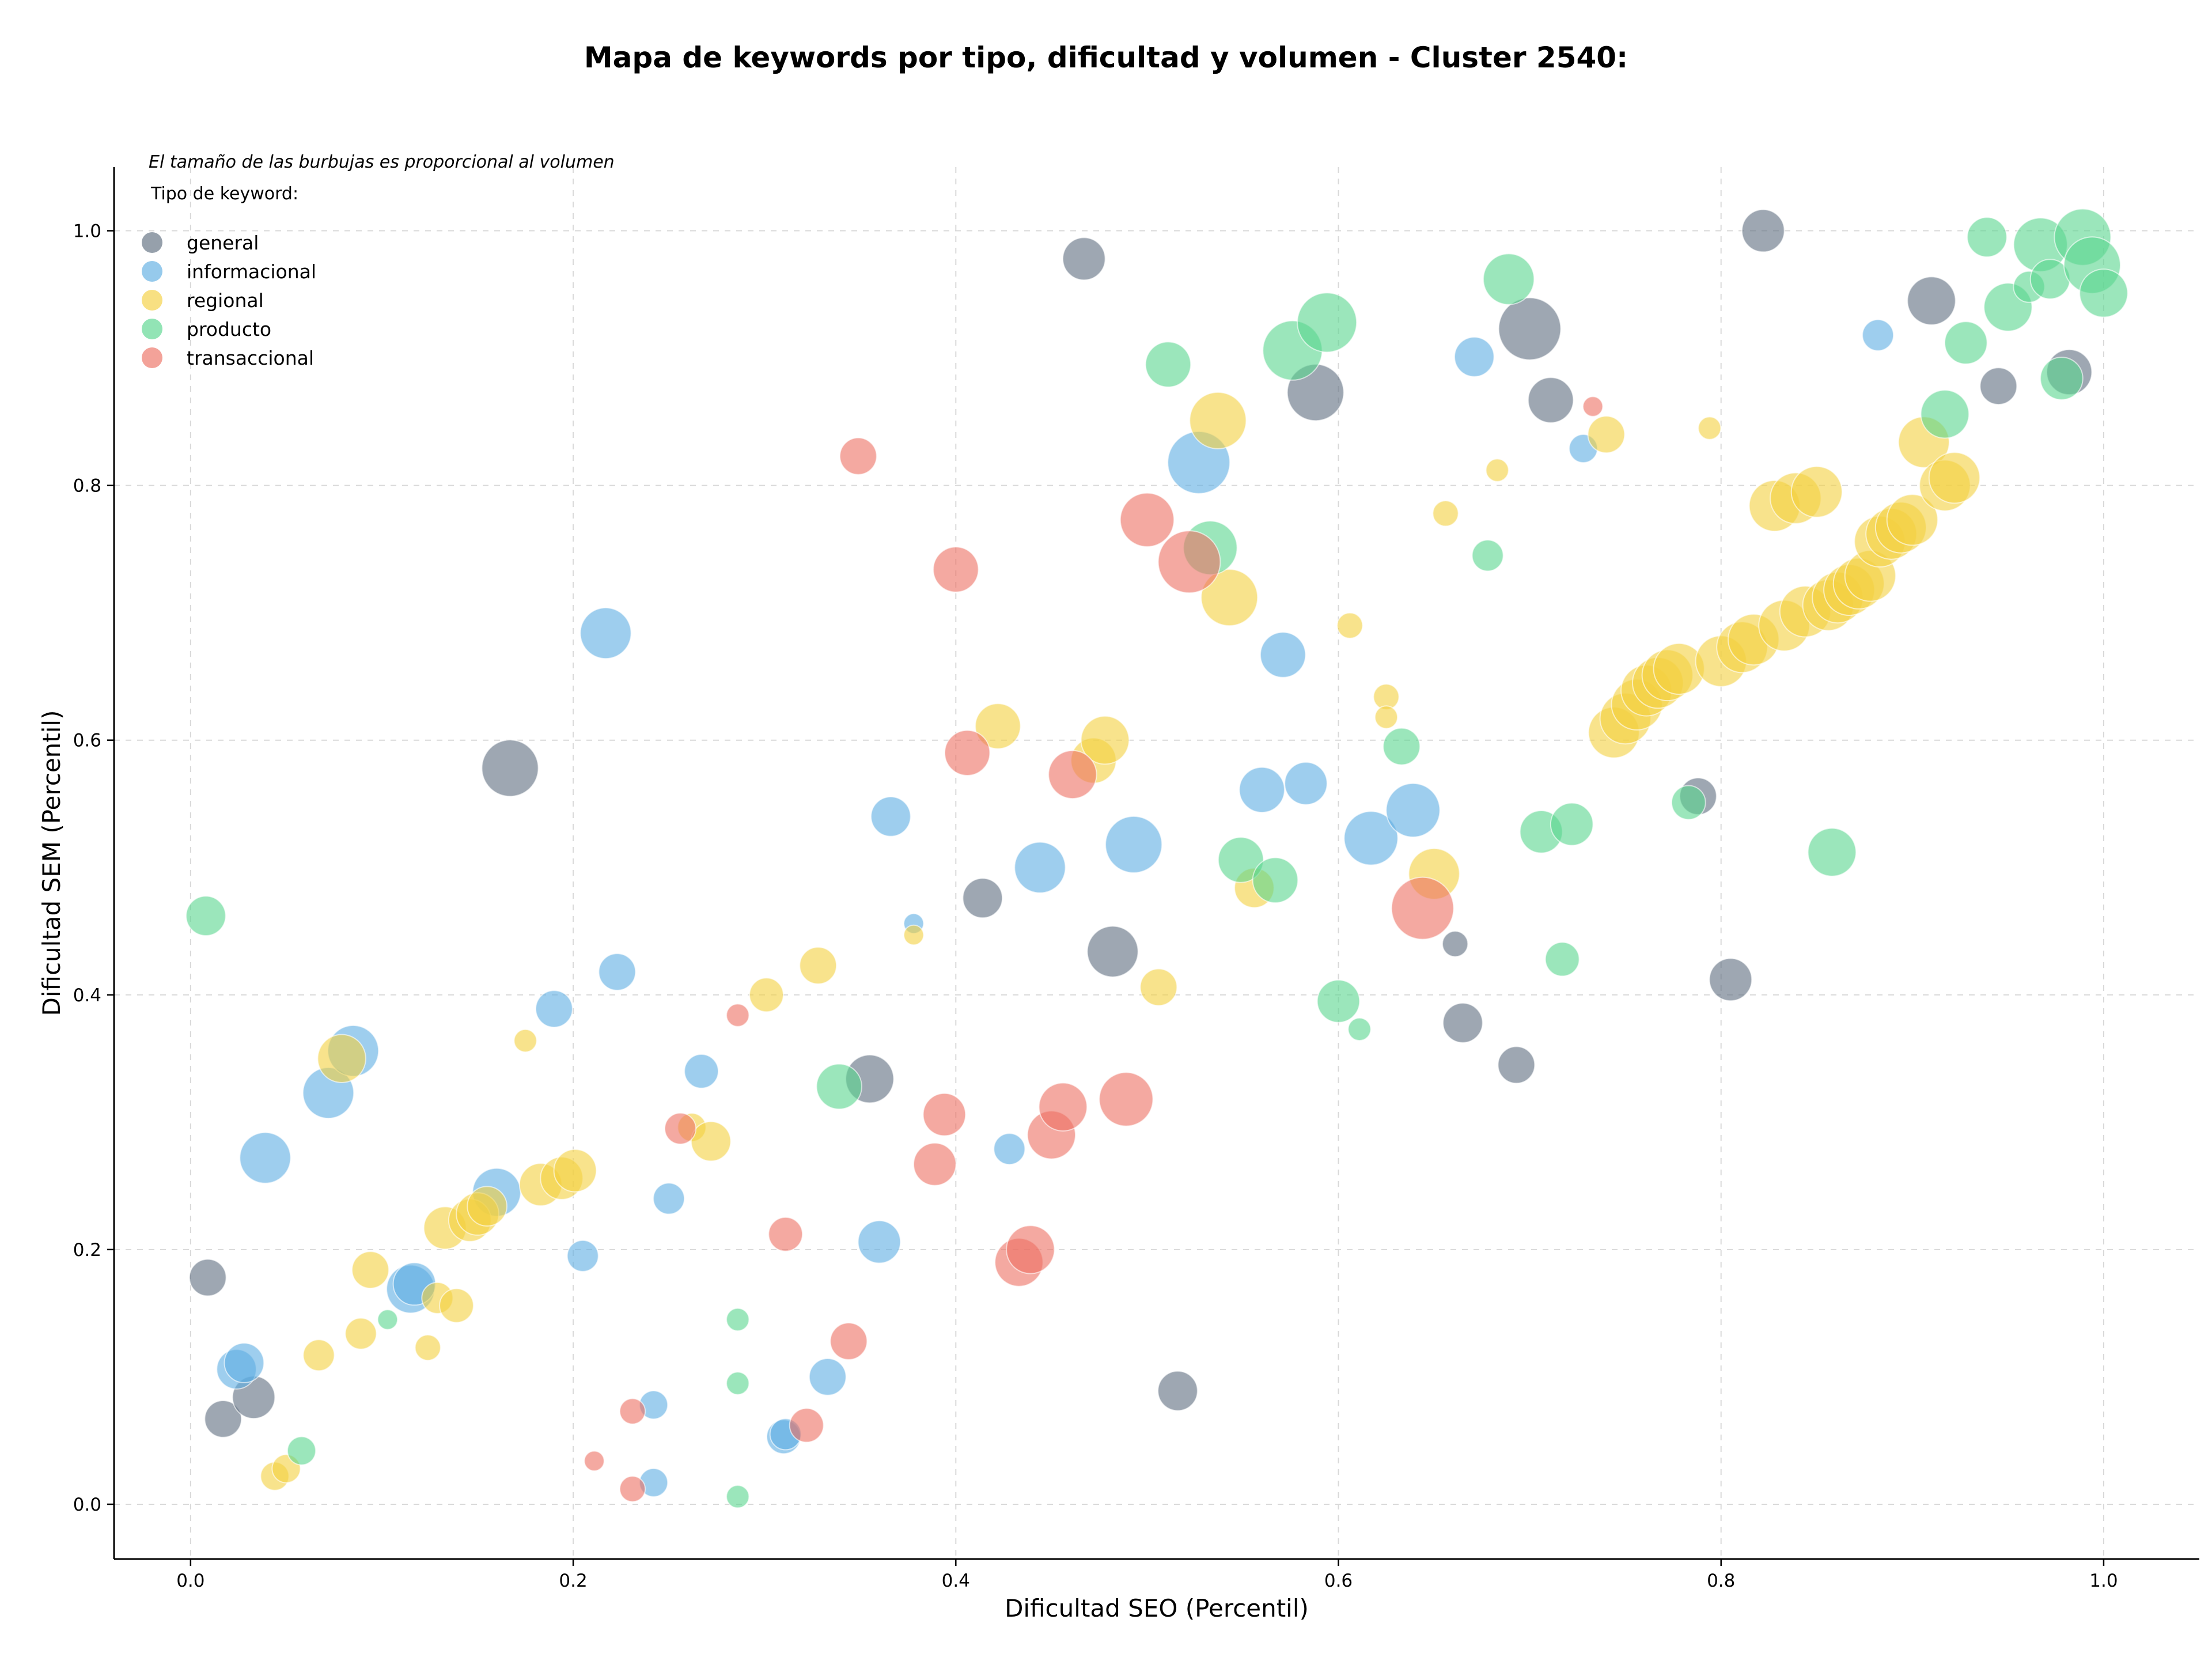 The image size is (2212, 1661). What do you see at coordinates (87, 995) in the screenshot?
I see `y-tick-label: 0.4` at bounding box center [87, 995].